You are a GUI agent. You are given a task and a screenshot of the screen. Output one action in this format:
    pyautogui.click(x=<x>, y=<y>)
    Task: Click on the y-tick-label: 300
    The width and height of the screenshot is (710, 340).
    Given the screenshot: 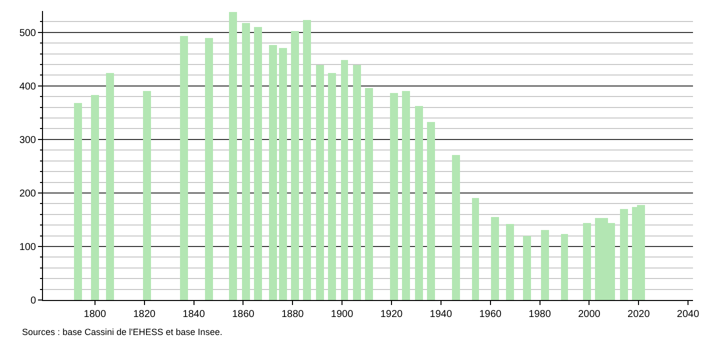 What is the action you would take?
    pyautogui.click(x=27, y=140)
    